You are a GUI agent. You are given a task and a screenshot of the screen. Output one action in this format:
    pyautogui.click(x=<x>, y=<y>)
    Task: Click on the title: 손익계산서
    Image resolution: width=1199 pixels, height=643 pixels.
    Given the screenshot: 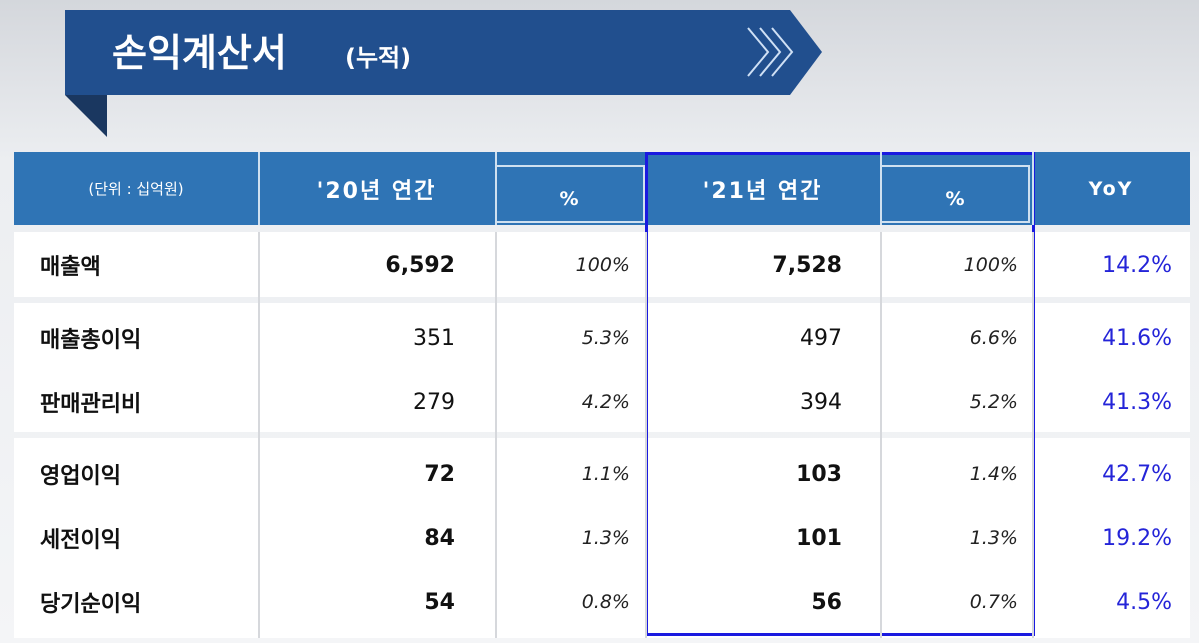 What is the action you would take?
    pyautogui.click(x=199, y=53)
    